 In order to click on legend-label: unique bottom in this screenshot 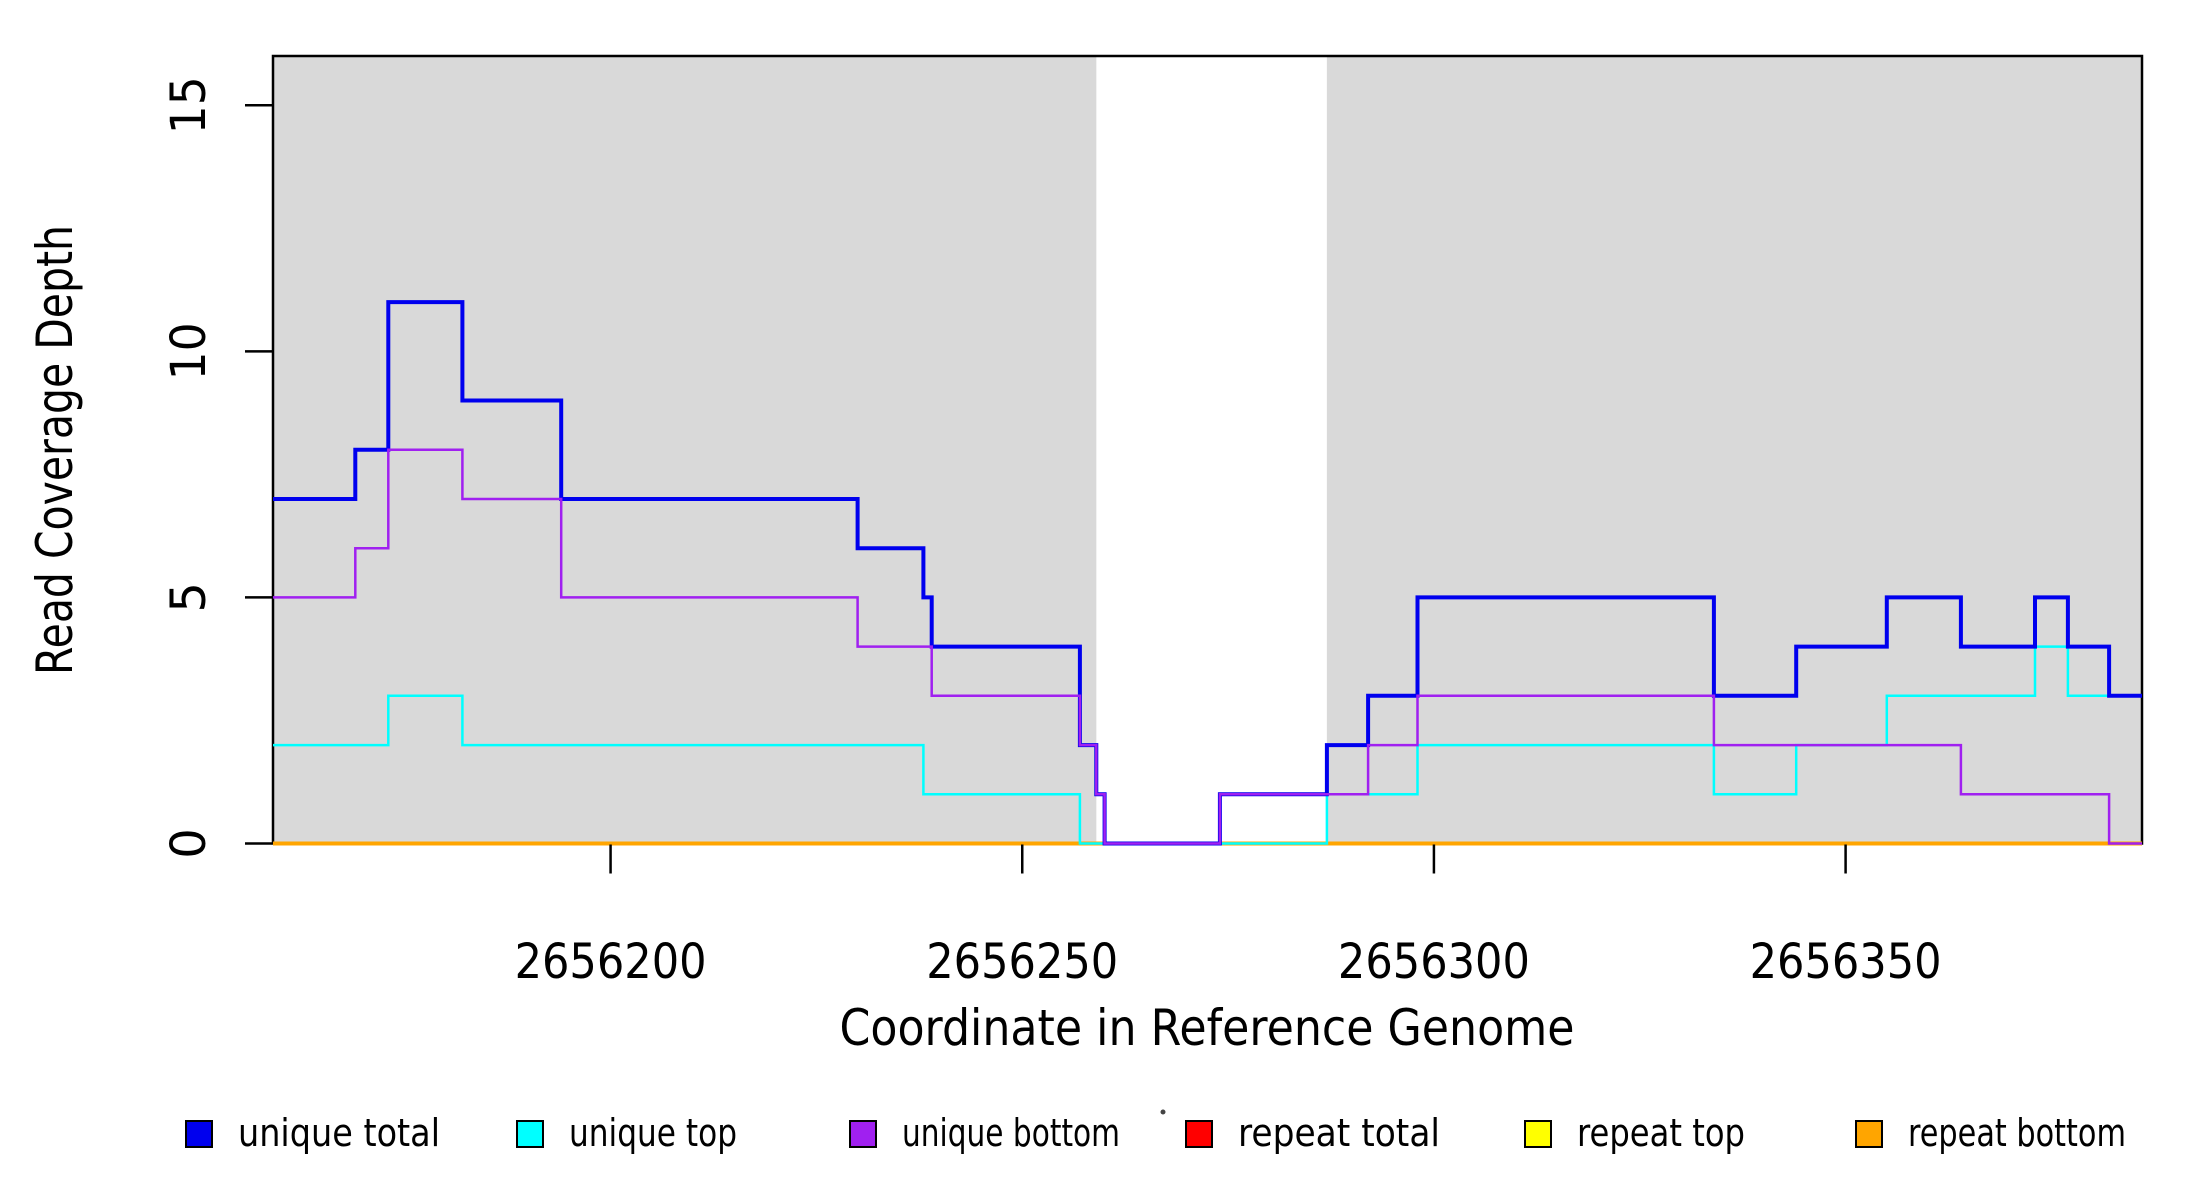, I will do `click(1011, 1133)`.